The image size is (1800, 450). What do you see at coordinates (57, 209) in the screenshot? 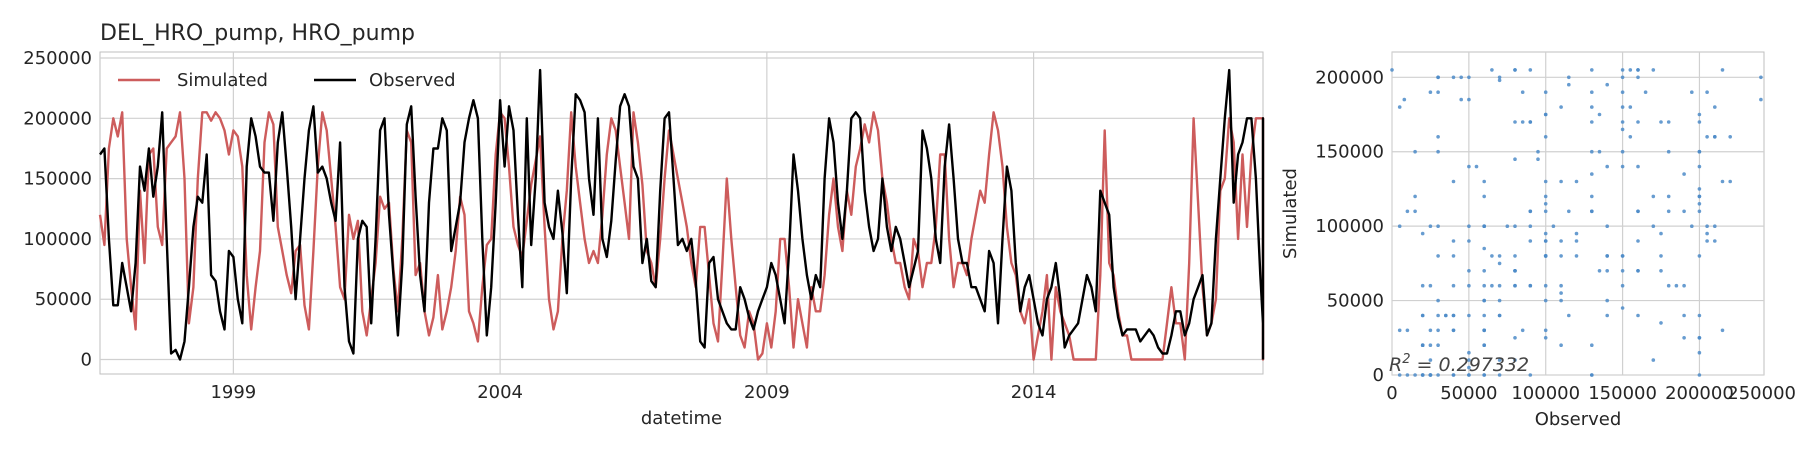
I see `timeseries-y-ticks: 0 50000 100000 150000 200000 250000` at bounding box center [57, 209].